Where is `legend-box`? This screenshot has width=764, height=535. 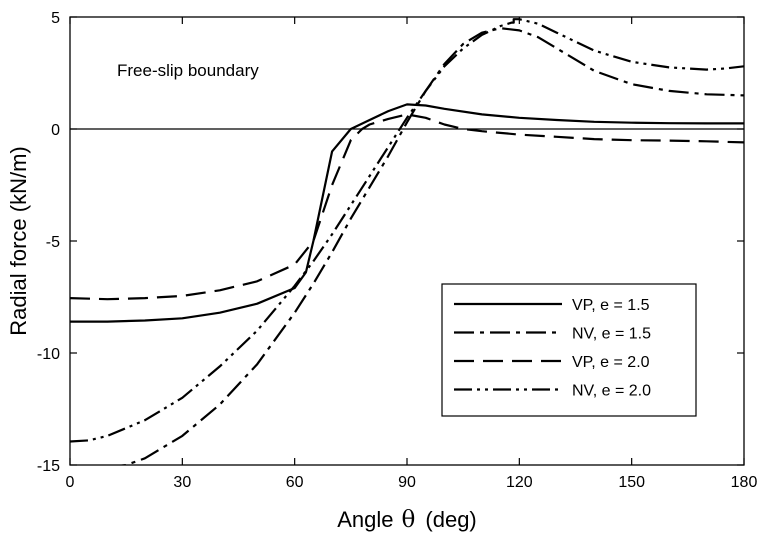 legend-box is located at coordinates (569, 350).